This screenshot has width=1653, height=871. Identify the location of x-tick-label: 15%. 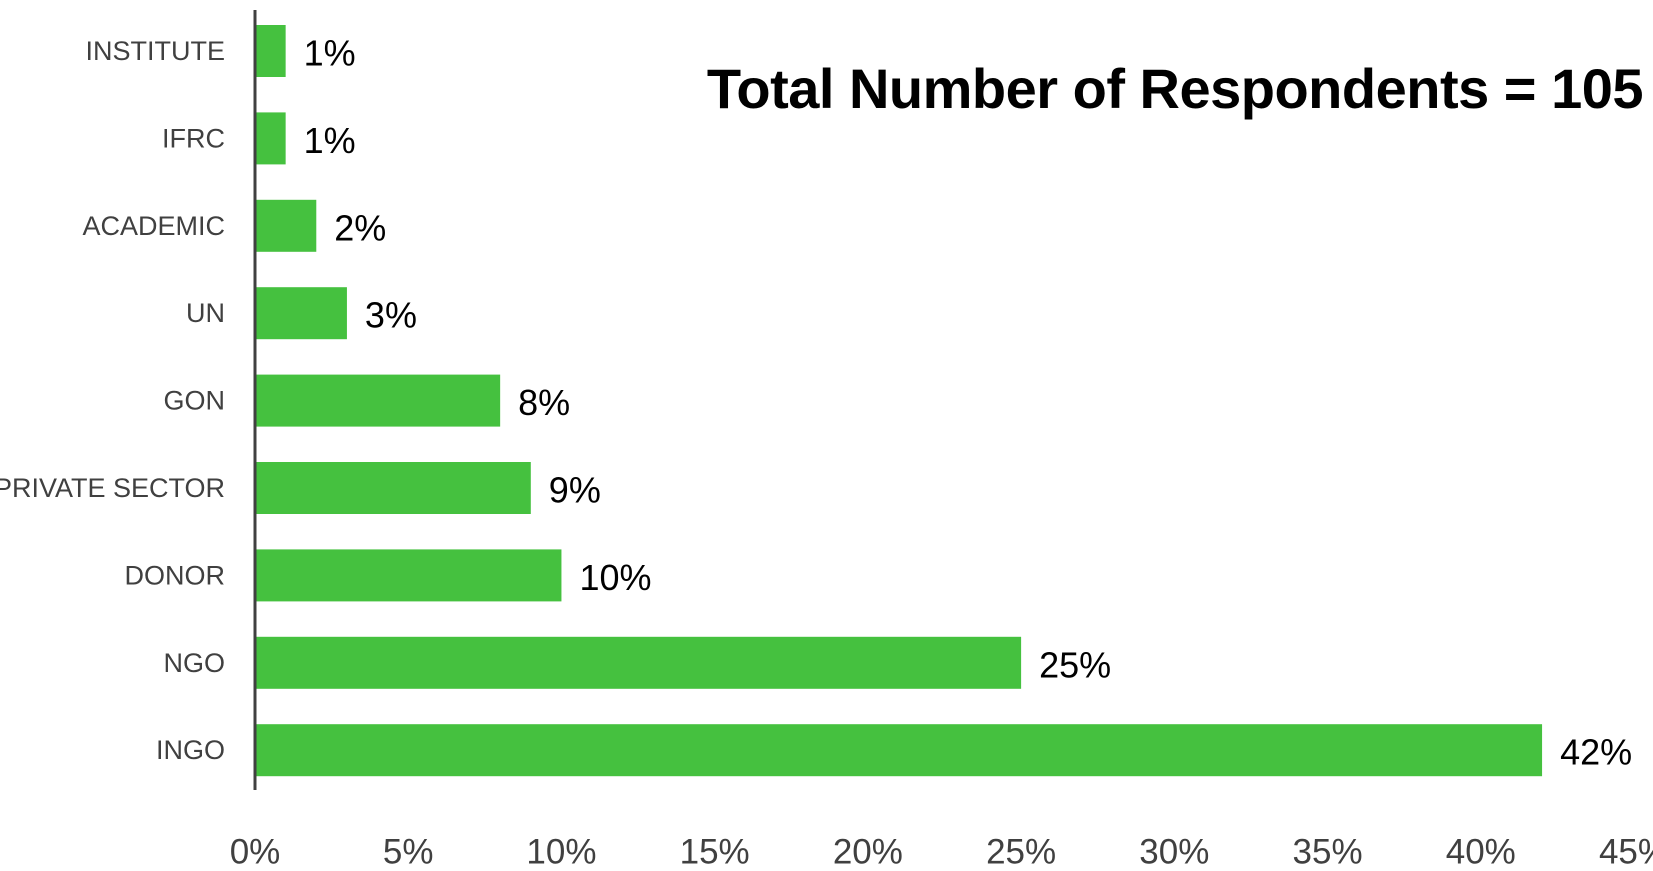
(715, 850).